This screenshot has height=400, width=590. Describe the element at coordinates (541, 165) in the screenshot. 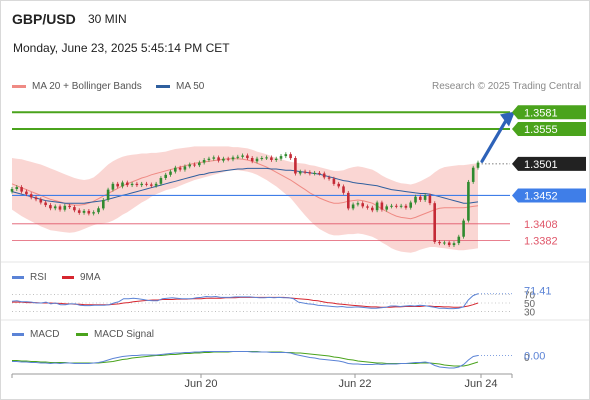

I see `level-label: 1.3501` at that location.